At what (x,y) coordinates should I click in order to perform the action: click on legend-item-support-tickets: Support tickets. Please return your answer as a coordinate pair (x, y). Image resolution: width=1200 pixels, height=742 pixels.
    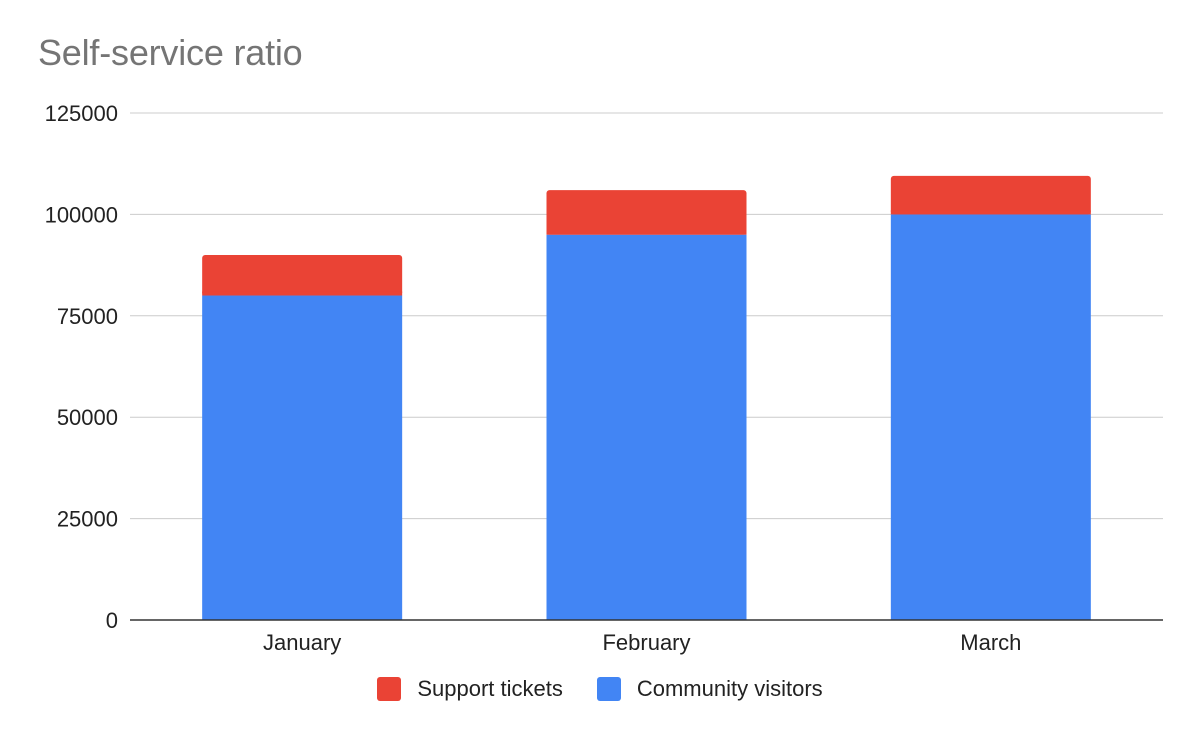
    Looking at the image, I should click on (470, 689).